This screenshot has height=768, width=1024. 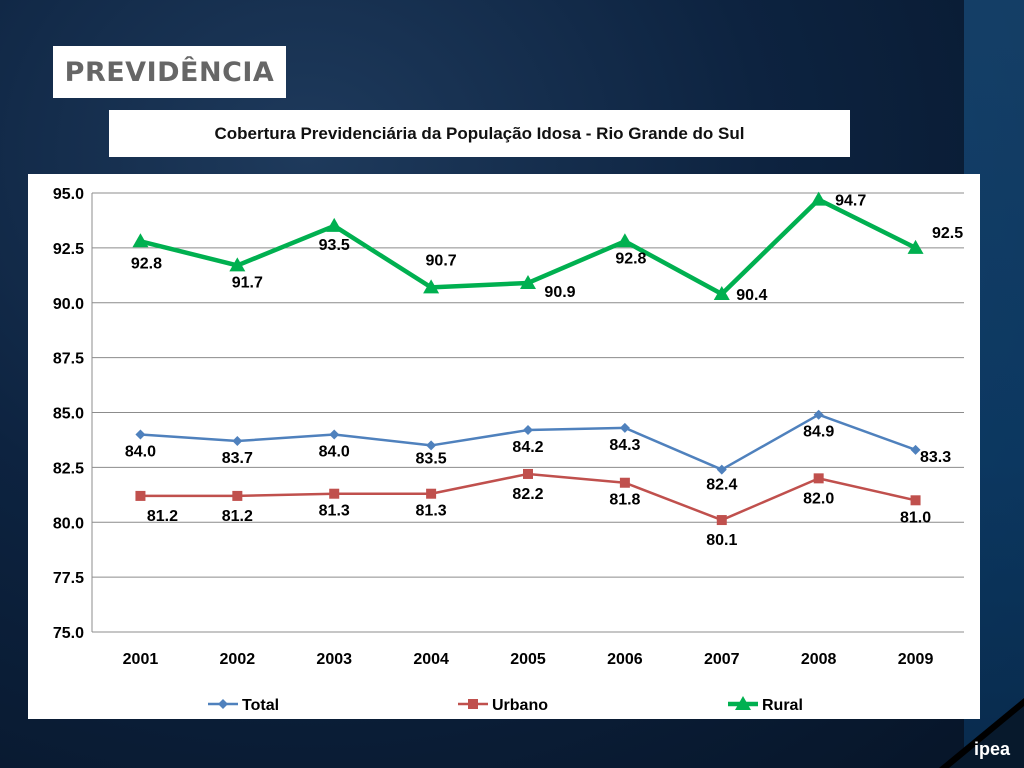 I want to click on data-label-rural: 94.7, so click(x=850, y=201).